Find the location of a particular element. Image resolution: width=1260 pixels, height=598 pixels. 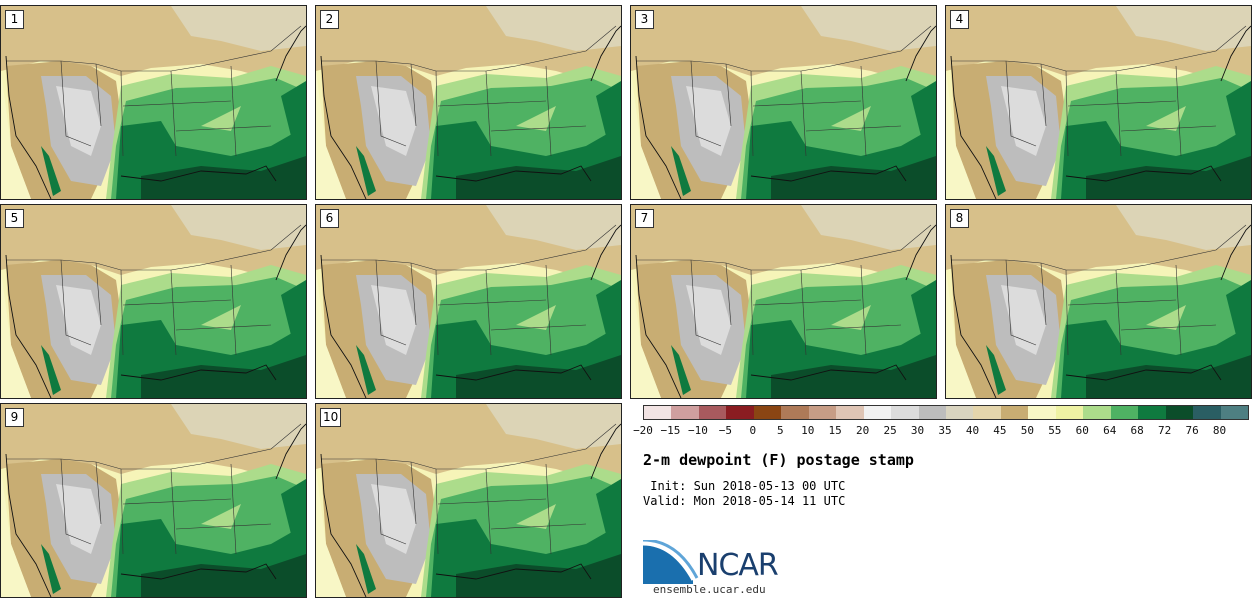

member-label: 7 is located at coordinates (644, 218).